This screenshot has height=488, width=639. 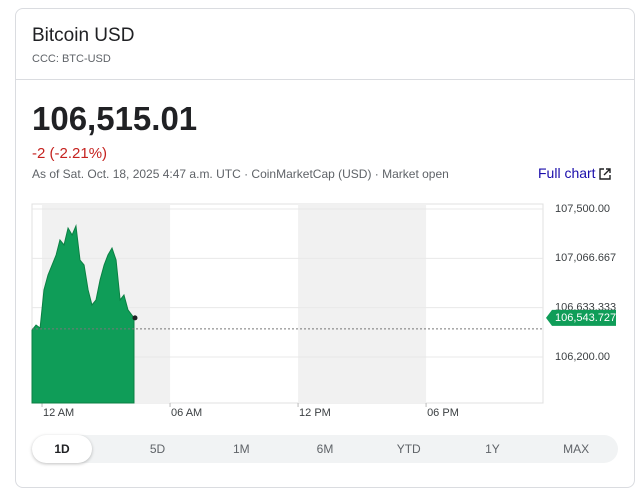 What do you see at coordinates (71, 59) in the screenshot?
I see `ticker: CCC: BTC-USD` at bounding box center [71, 59].